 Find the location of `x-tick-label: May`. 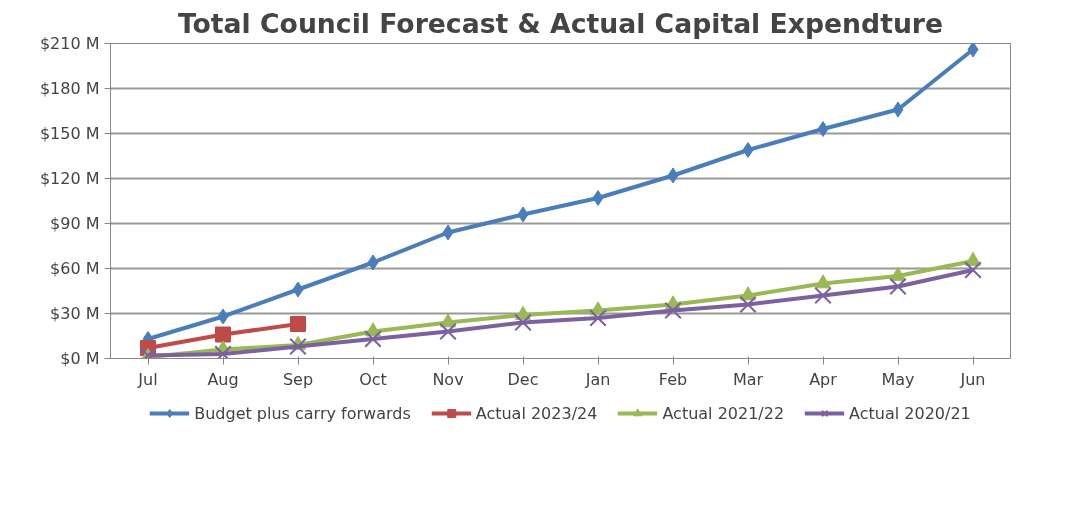

x-tick-label: May is located at coordinates (898, 379).